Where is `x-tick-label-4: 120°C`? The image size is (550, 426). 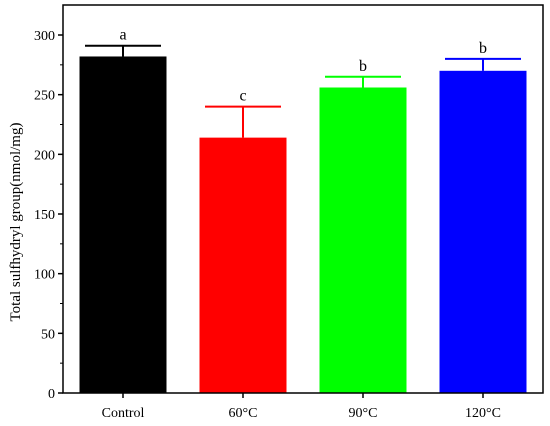 x-tick-label-4: 120°C is located at coordinates (483, 413).